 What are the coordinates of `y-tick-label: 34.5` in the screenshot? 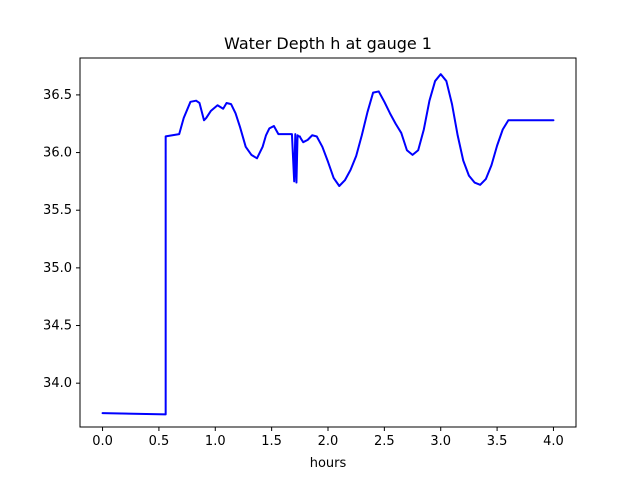 It's located at (57, 326).